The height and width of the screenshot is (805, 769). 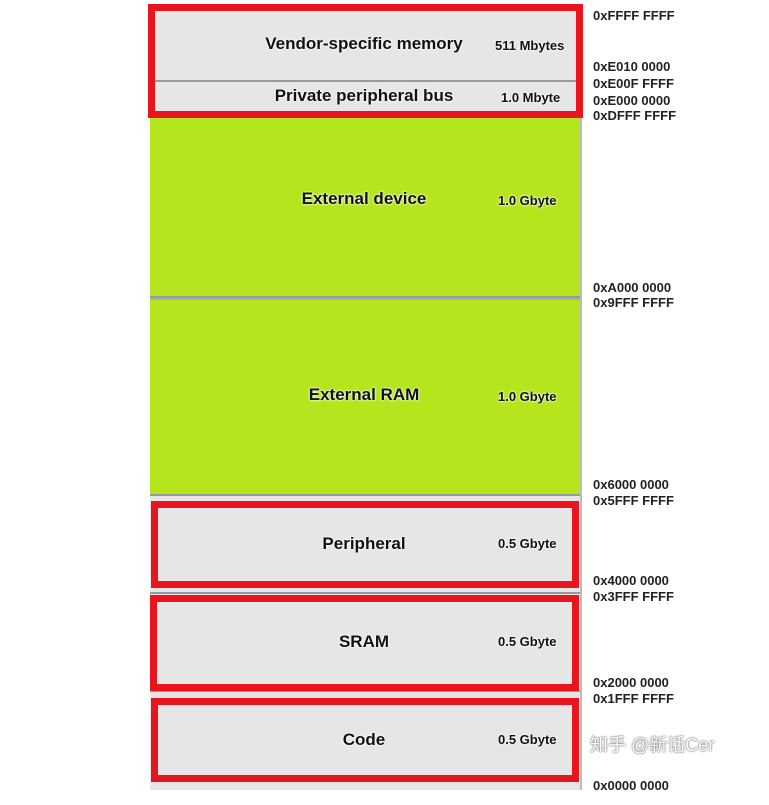 What do you see at coordinates (631, 580) in the screenshot?
I see `address-label: 0x4000 0000` at bounding box center [631, 580].